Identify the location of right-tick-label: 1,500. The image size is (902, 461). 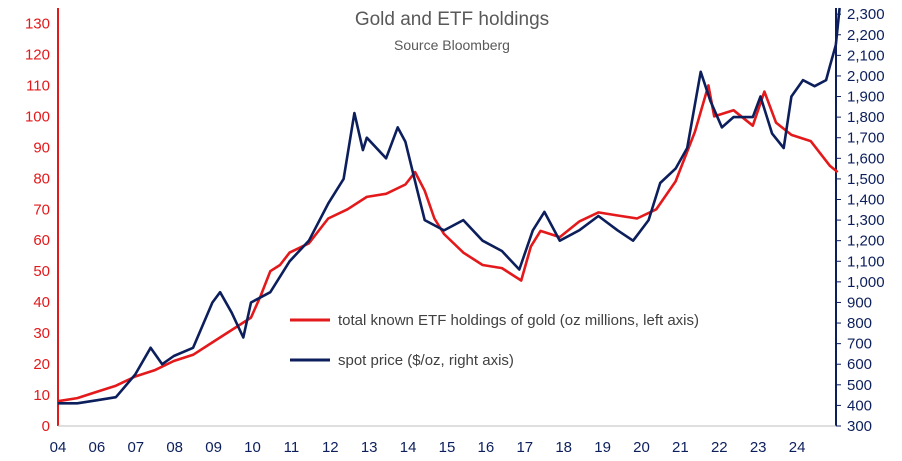
(866, 179).